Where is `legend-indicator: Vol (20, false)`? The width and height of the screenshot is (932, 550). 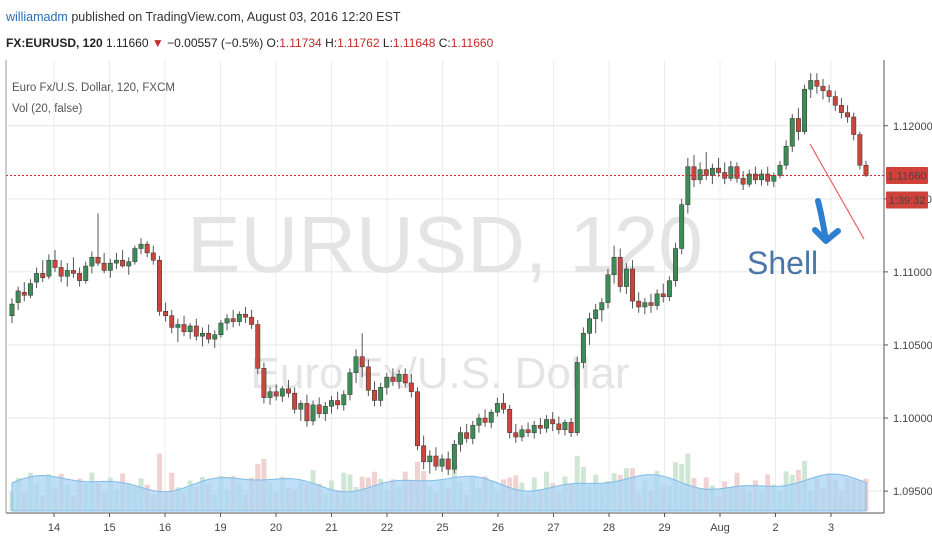
legend-indicator: Vol (20, false) is located at coordinates (47, 109).